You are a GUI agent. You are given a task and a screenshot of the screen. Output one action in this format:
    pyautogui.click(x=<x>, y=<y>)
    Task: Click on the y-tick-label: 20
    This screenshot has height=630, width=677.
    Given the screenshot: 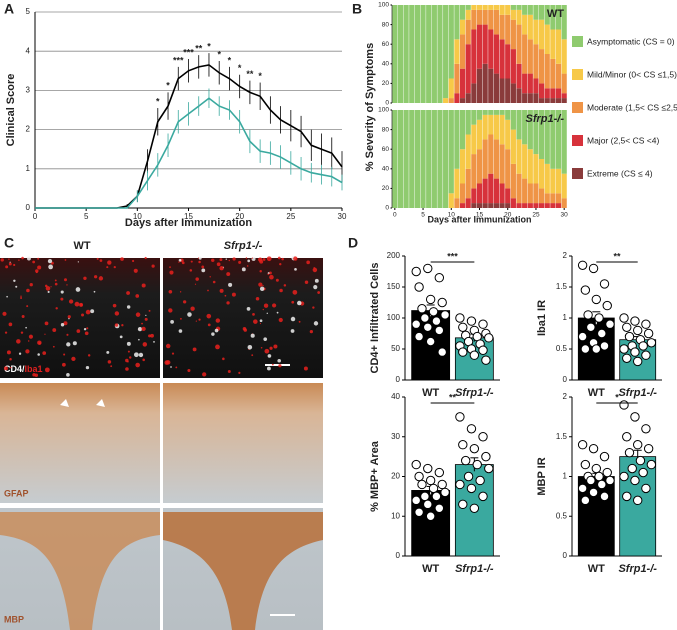 What is the action you would take?
    pyautogui.click(x=386, y=83)
    